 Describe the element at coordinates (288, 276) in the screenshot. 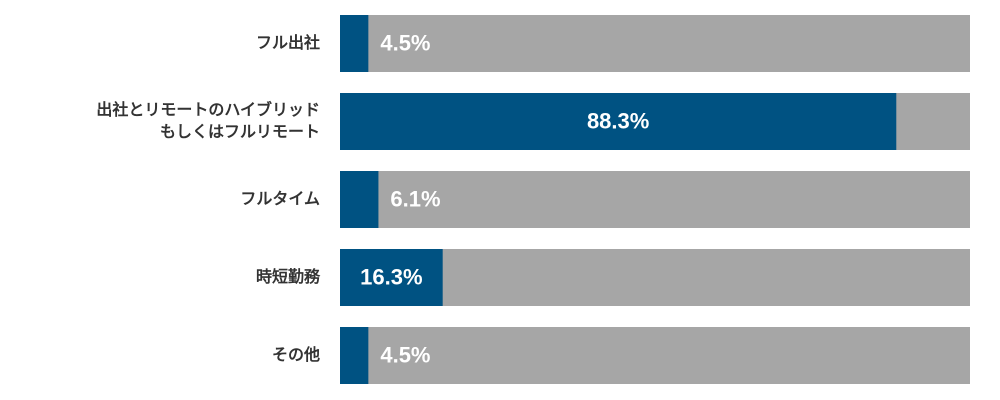

I see `category-label: 時短勤務` at that location.